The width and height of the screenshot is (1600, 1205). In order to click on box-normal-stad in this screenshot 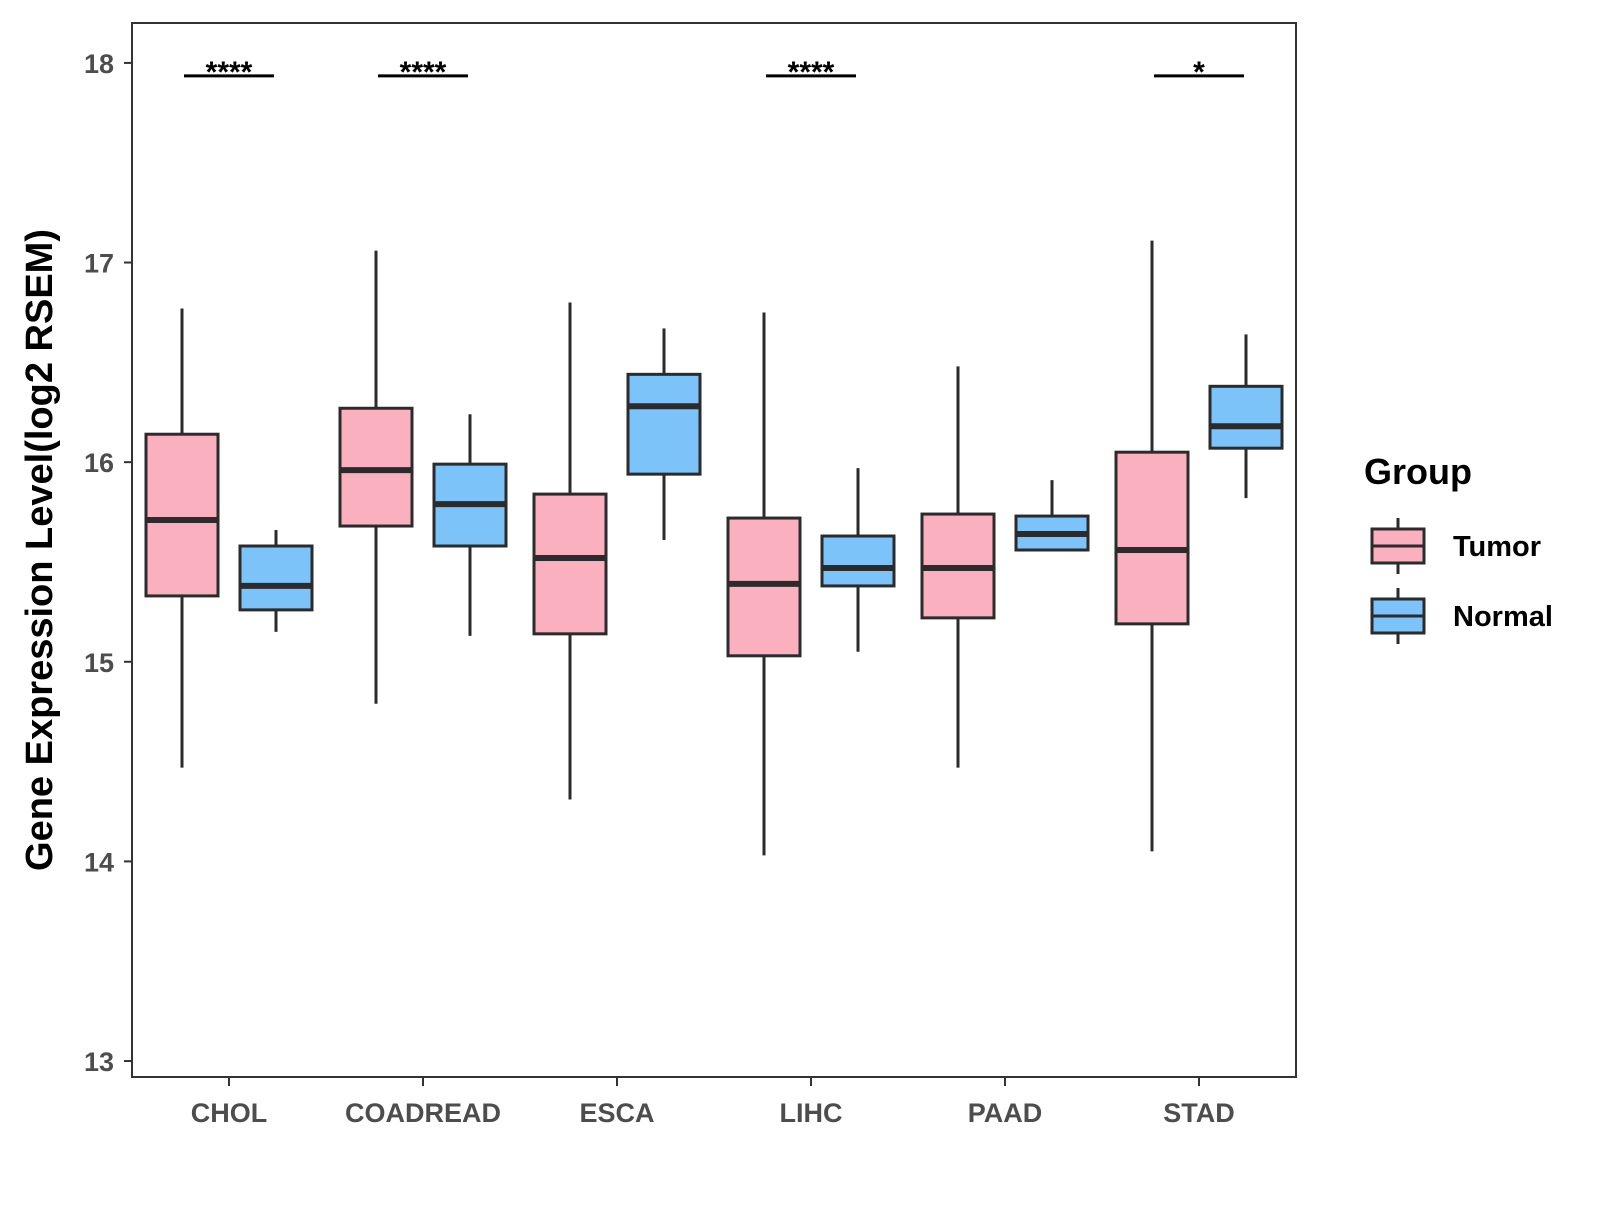, I will do `click(1246, 416)`.